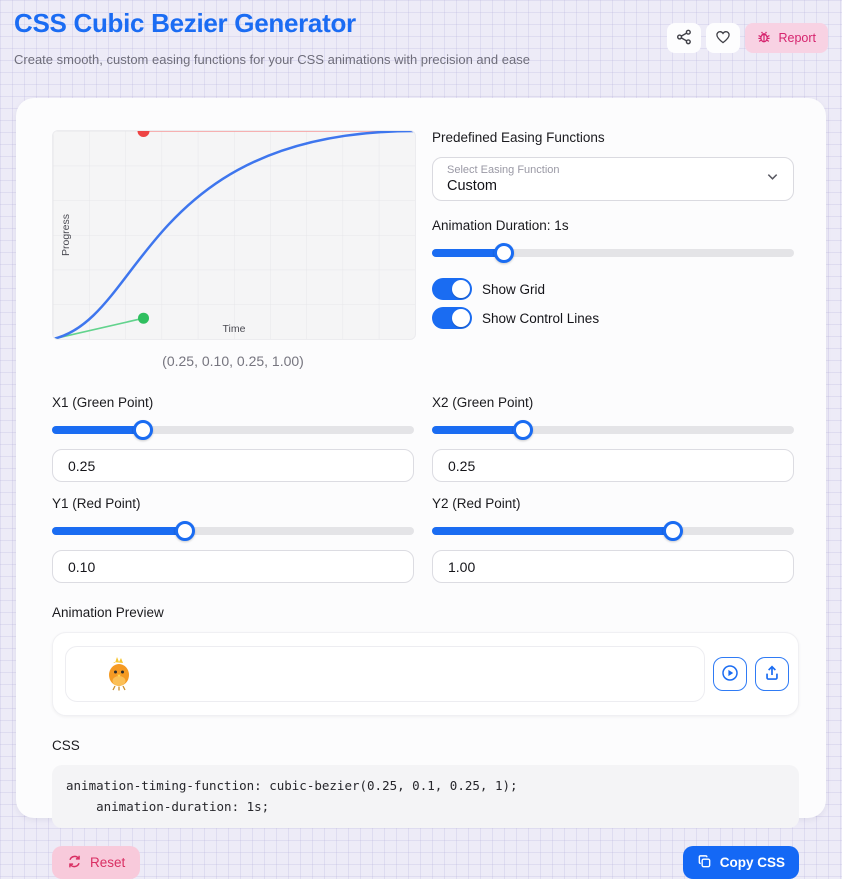  What do you see at coordinates (613, 567) in the screenshot?
I see `y2-input` at bounding box center [613, 567].